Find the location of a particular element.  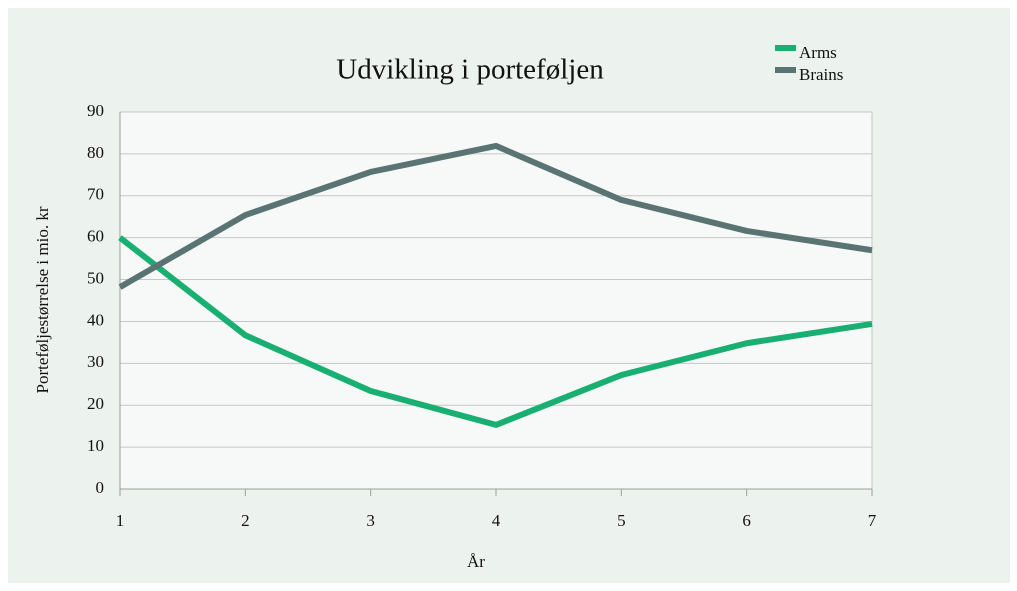

legend-label: Brains is located at coordinates (821, 74).